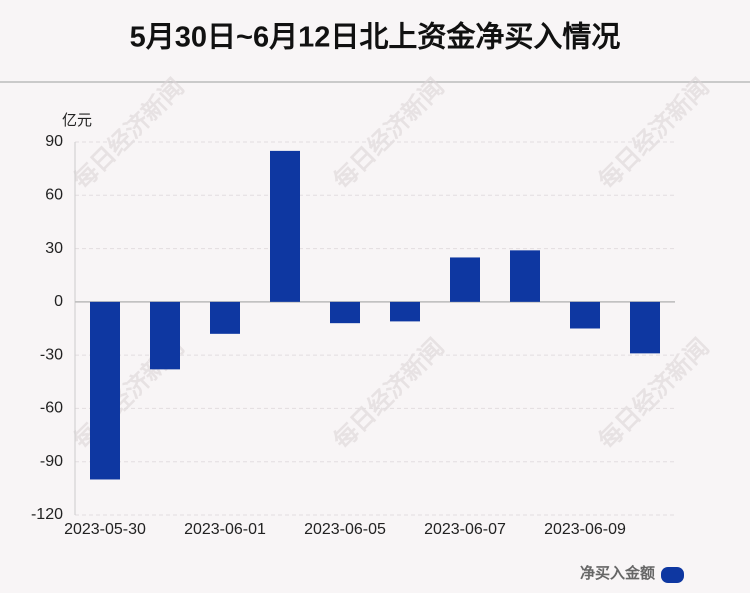 The image size is (750, 593). What do you see at coordinates (58, 301) in the screenshot?
I see `y-tick-label: 0` at bounding box center [58, 301].